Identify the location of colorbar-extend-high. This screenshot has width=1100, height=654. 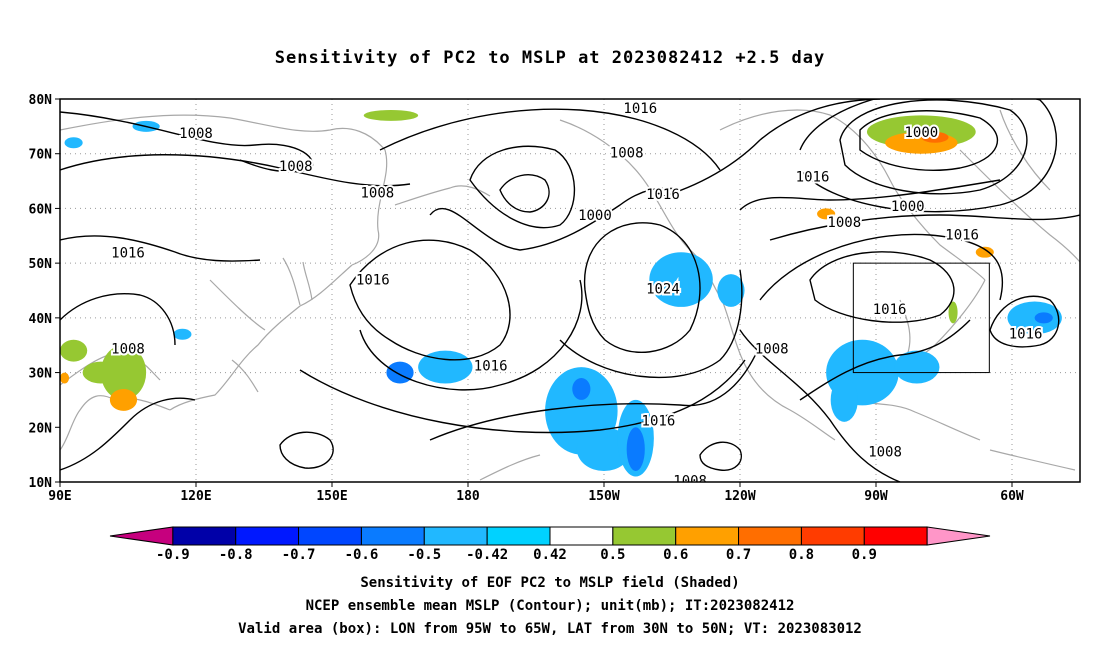
(958, 536).